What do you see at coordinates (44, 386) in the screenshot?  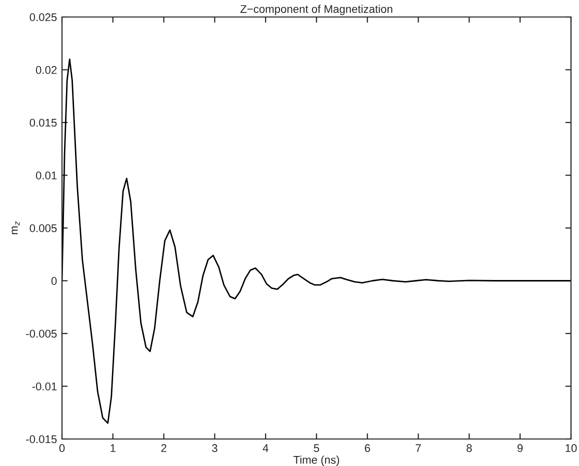 I see `y-tick-label: -0.01` at bounding box center [44, 386].